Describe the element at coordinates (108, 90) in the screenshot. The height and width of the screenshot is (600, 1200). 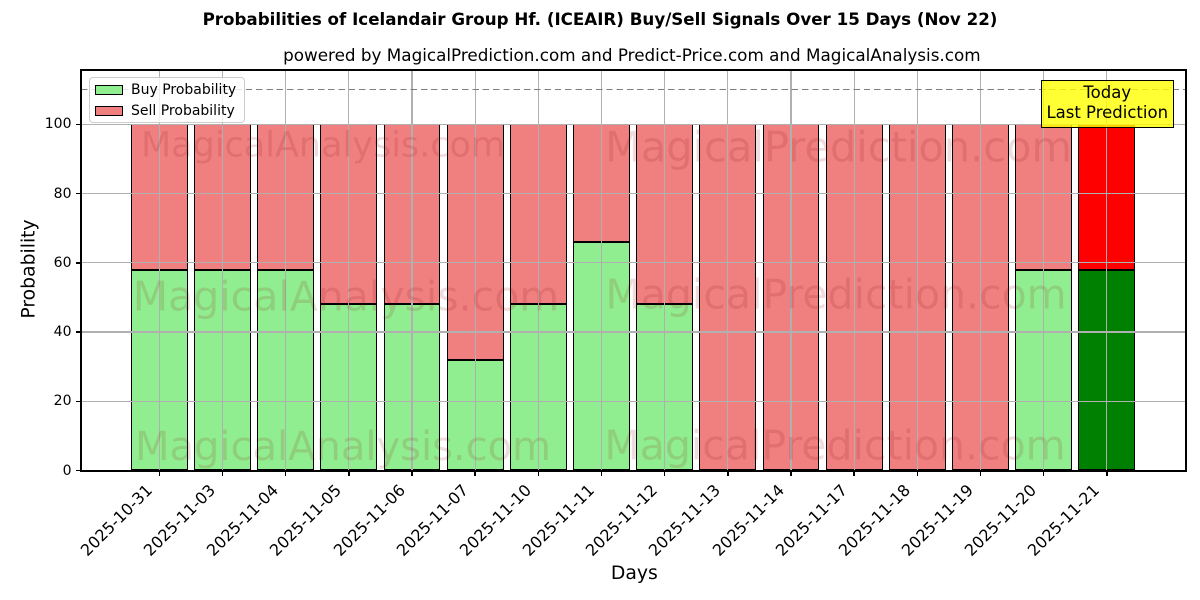
I see `legend-swatch-buy` at that location.